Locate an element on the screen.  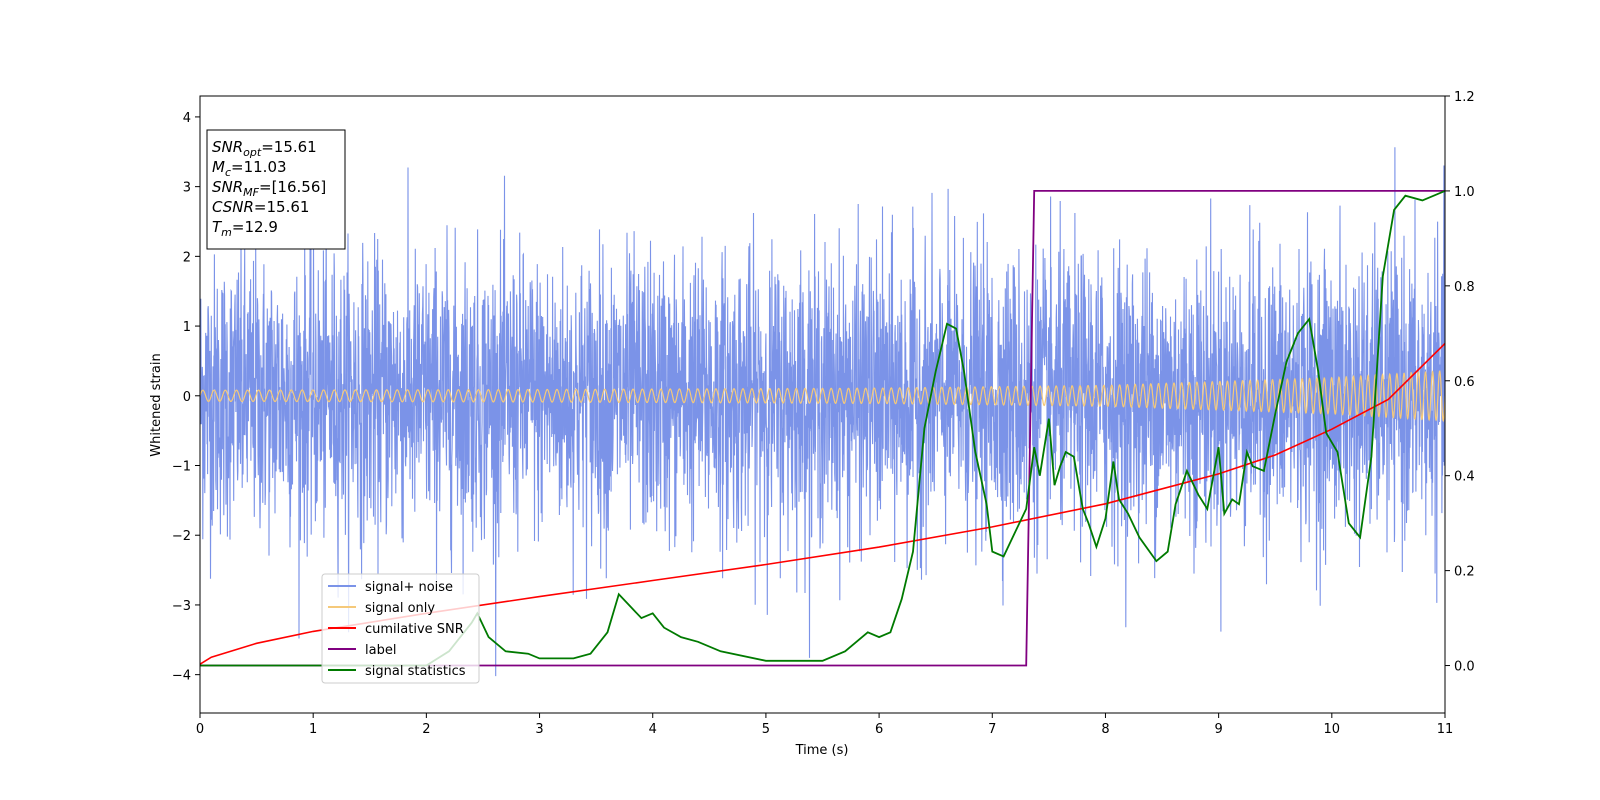
legend-label: label is located at coordinates (380, 650).